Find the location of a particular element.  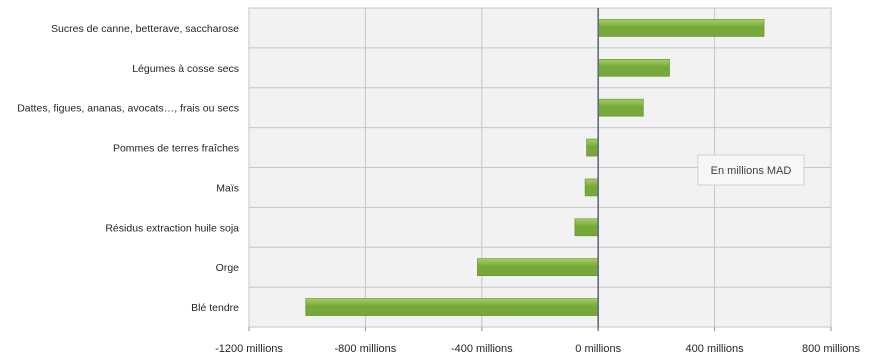

category-label: Maïs is located at coordinates (227, 188).